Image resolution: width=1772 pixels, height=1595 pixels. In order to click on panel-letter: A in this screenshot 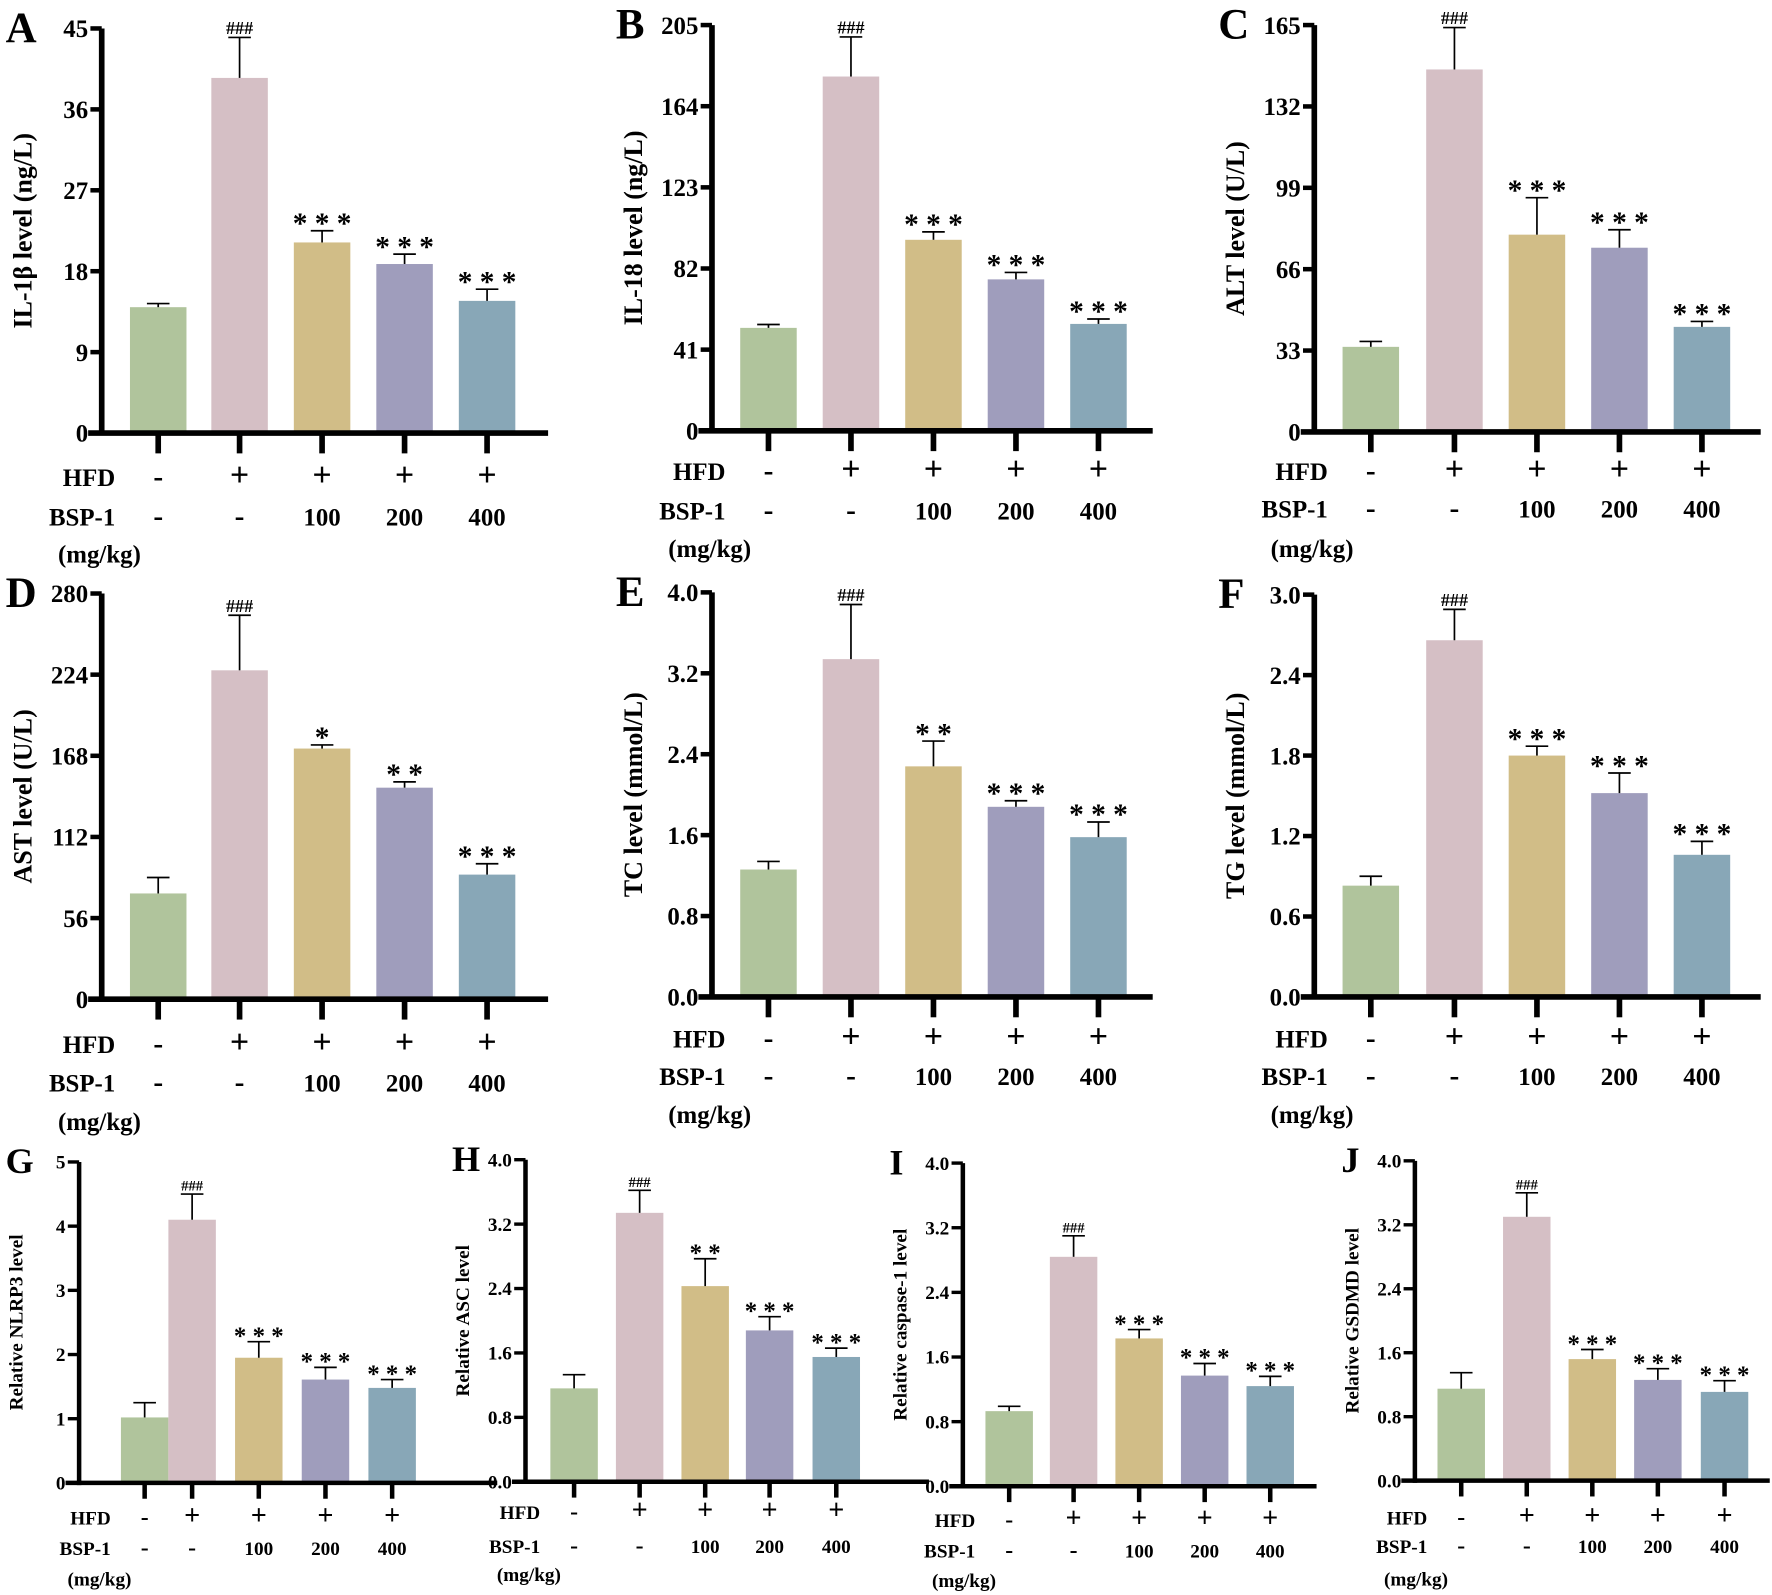, I will do `click(21, 28)`.